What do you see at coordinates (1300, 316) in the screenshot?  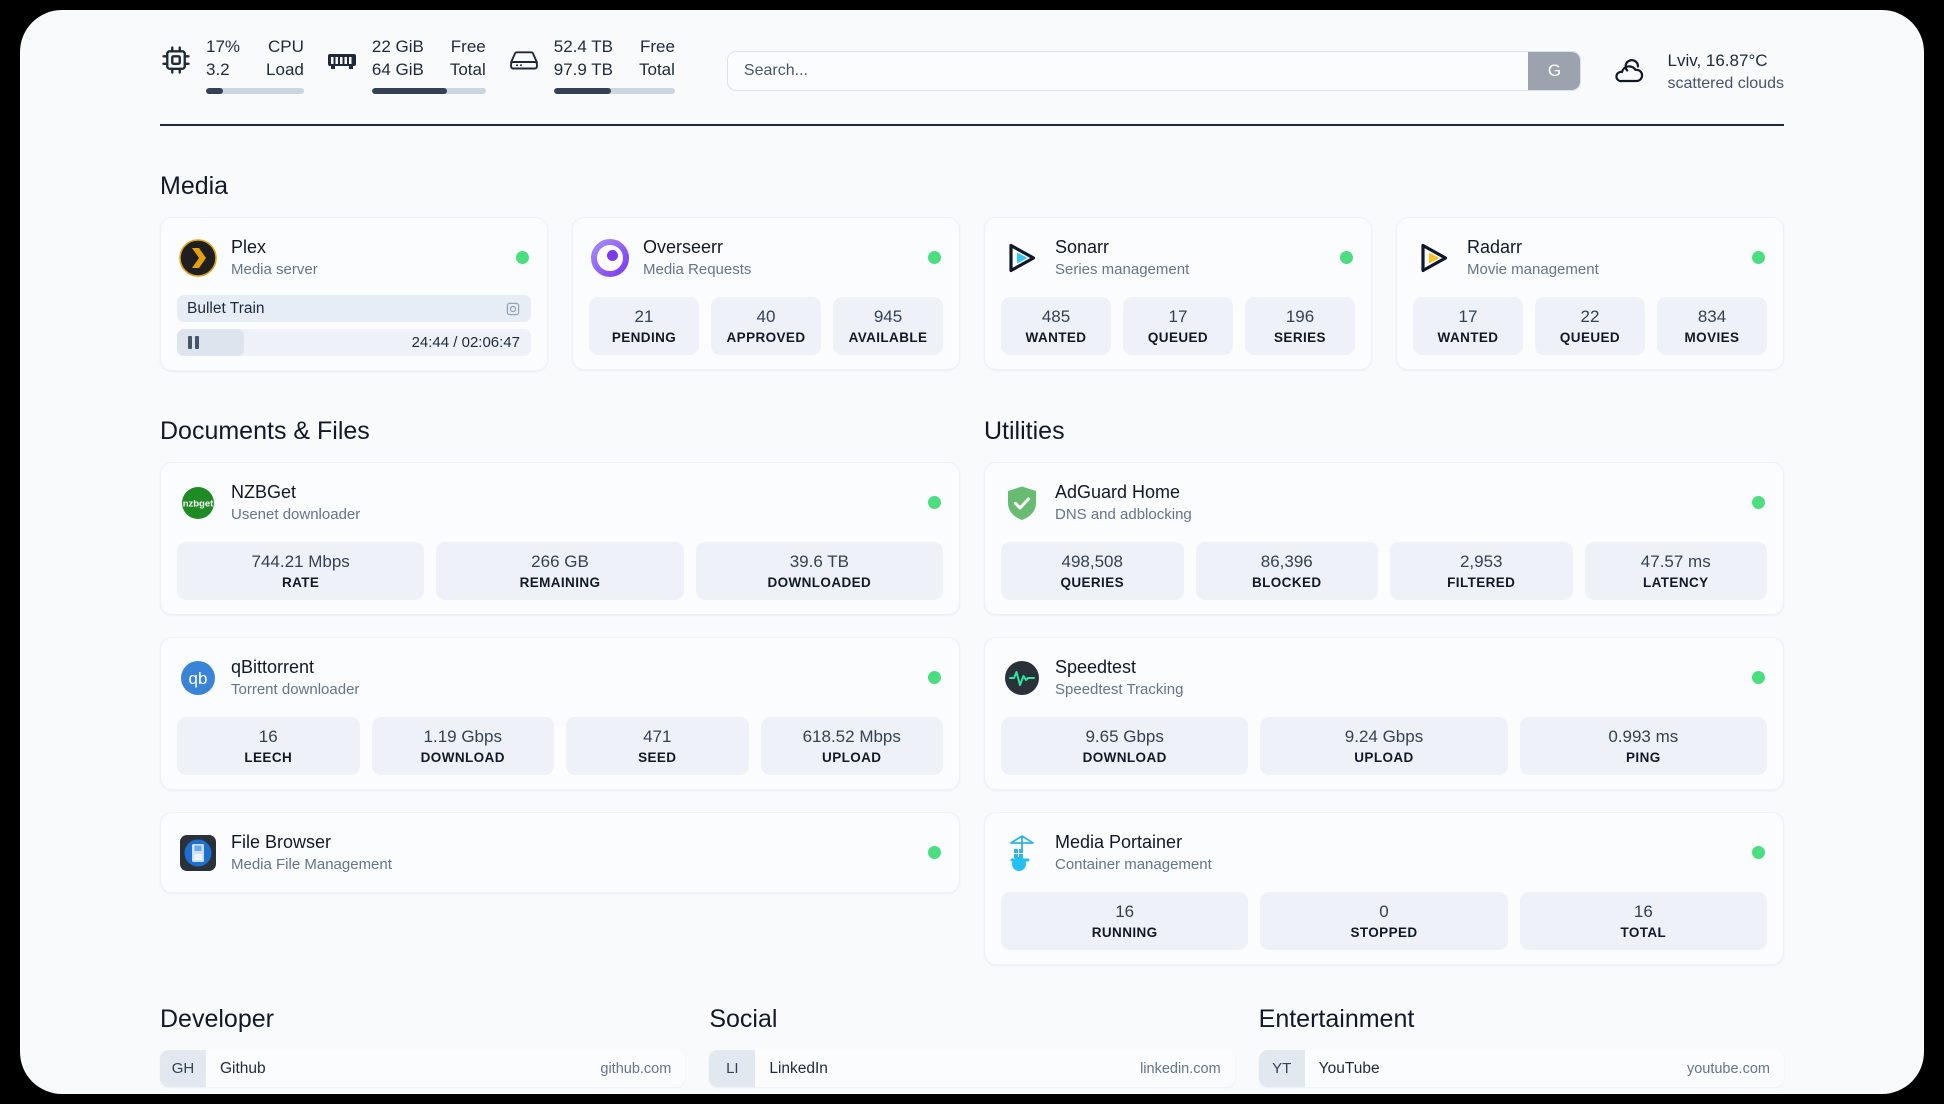 I see `stat-value: 196` at bounding box center [1300, 316].